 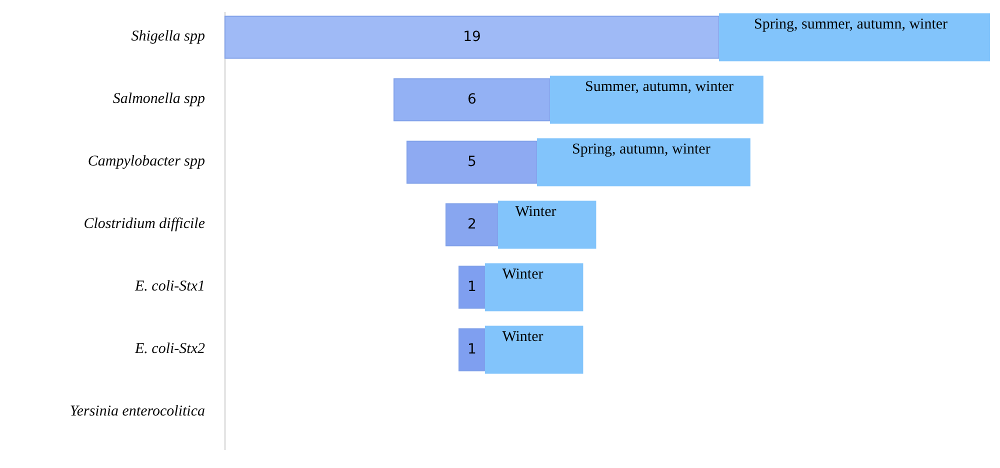 What do you see at coordinates (168, 36) in the screenshot?
I see `category-label: Shigella spp` at bounding box center [168, 36].